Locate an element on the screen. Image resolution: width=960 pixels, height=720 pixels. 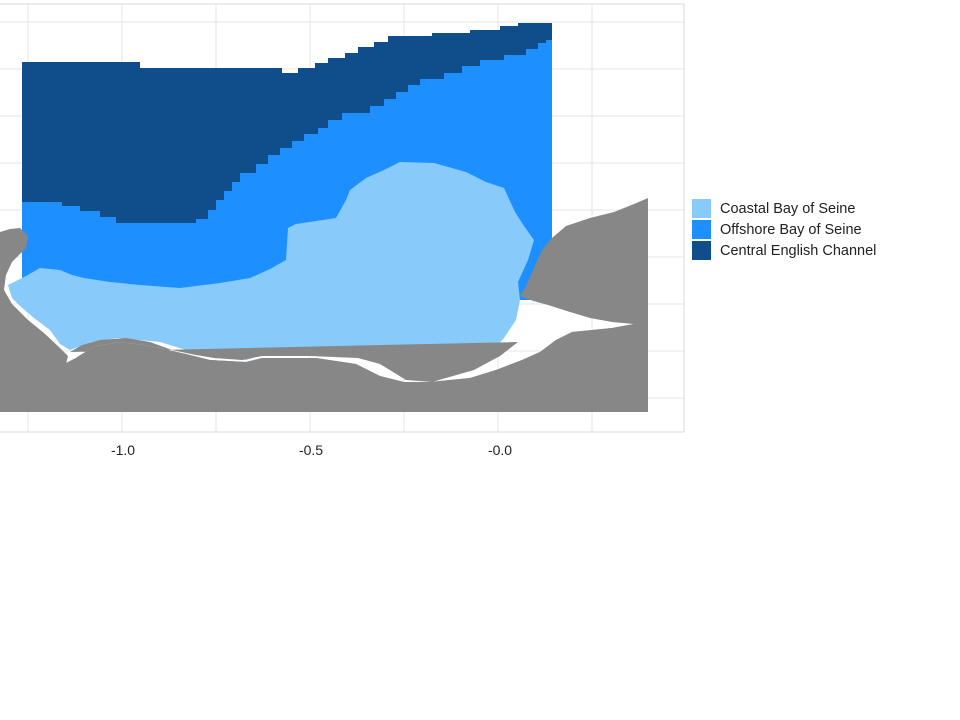
legend-label-offshore: Offshore Bay of Seine is located at coordinates (791, 229).